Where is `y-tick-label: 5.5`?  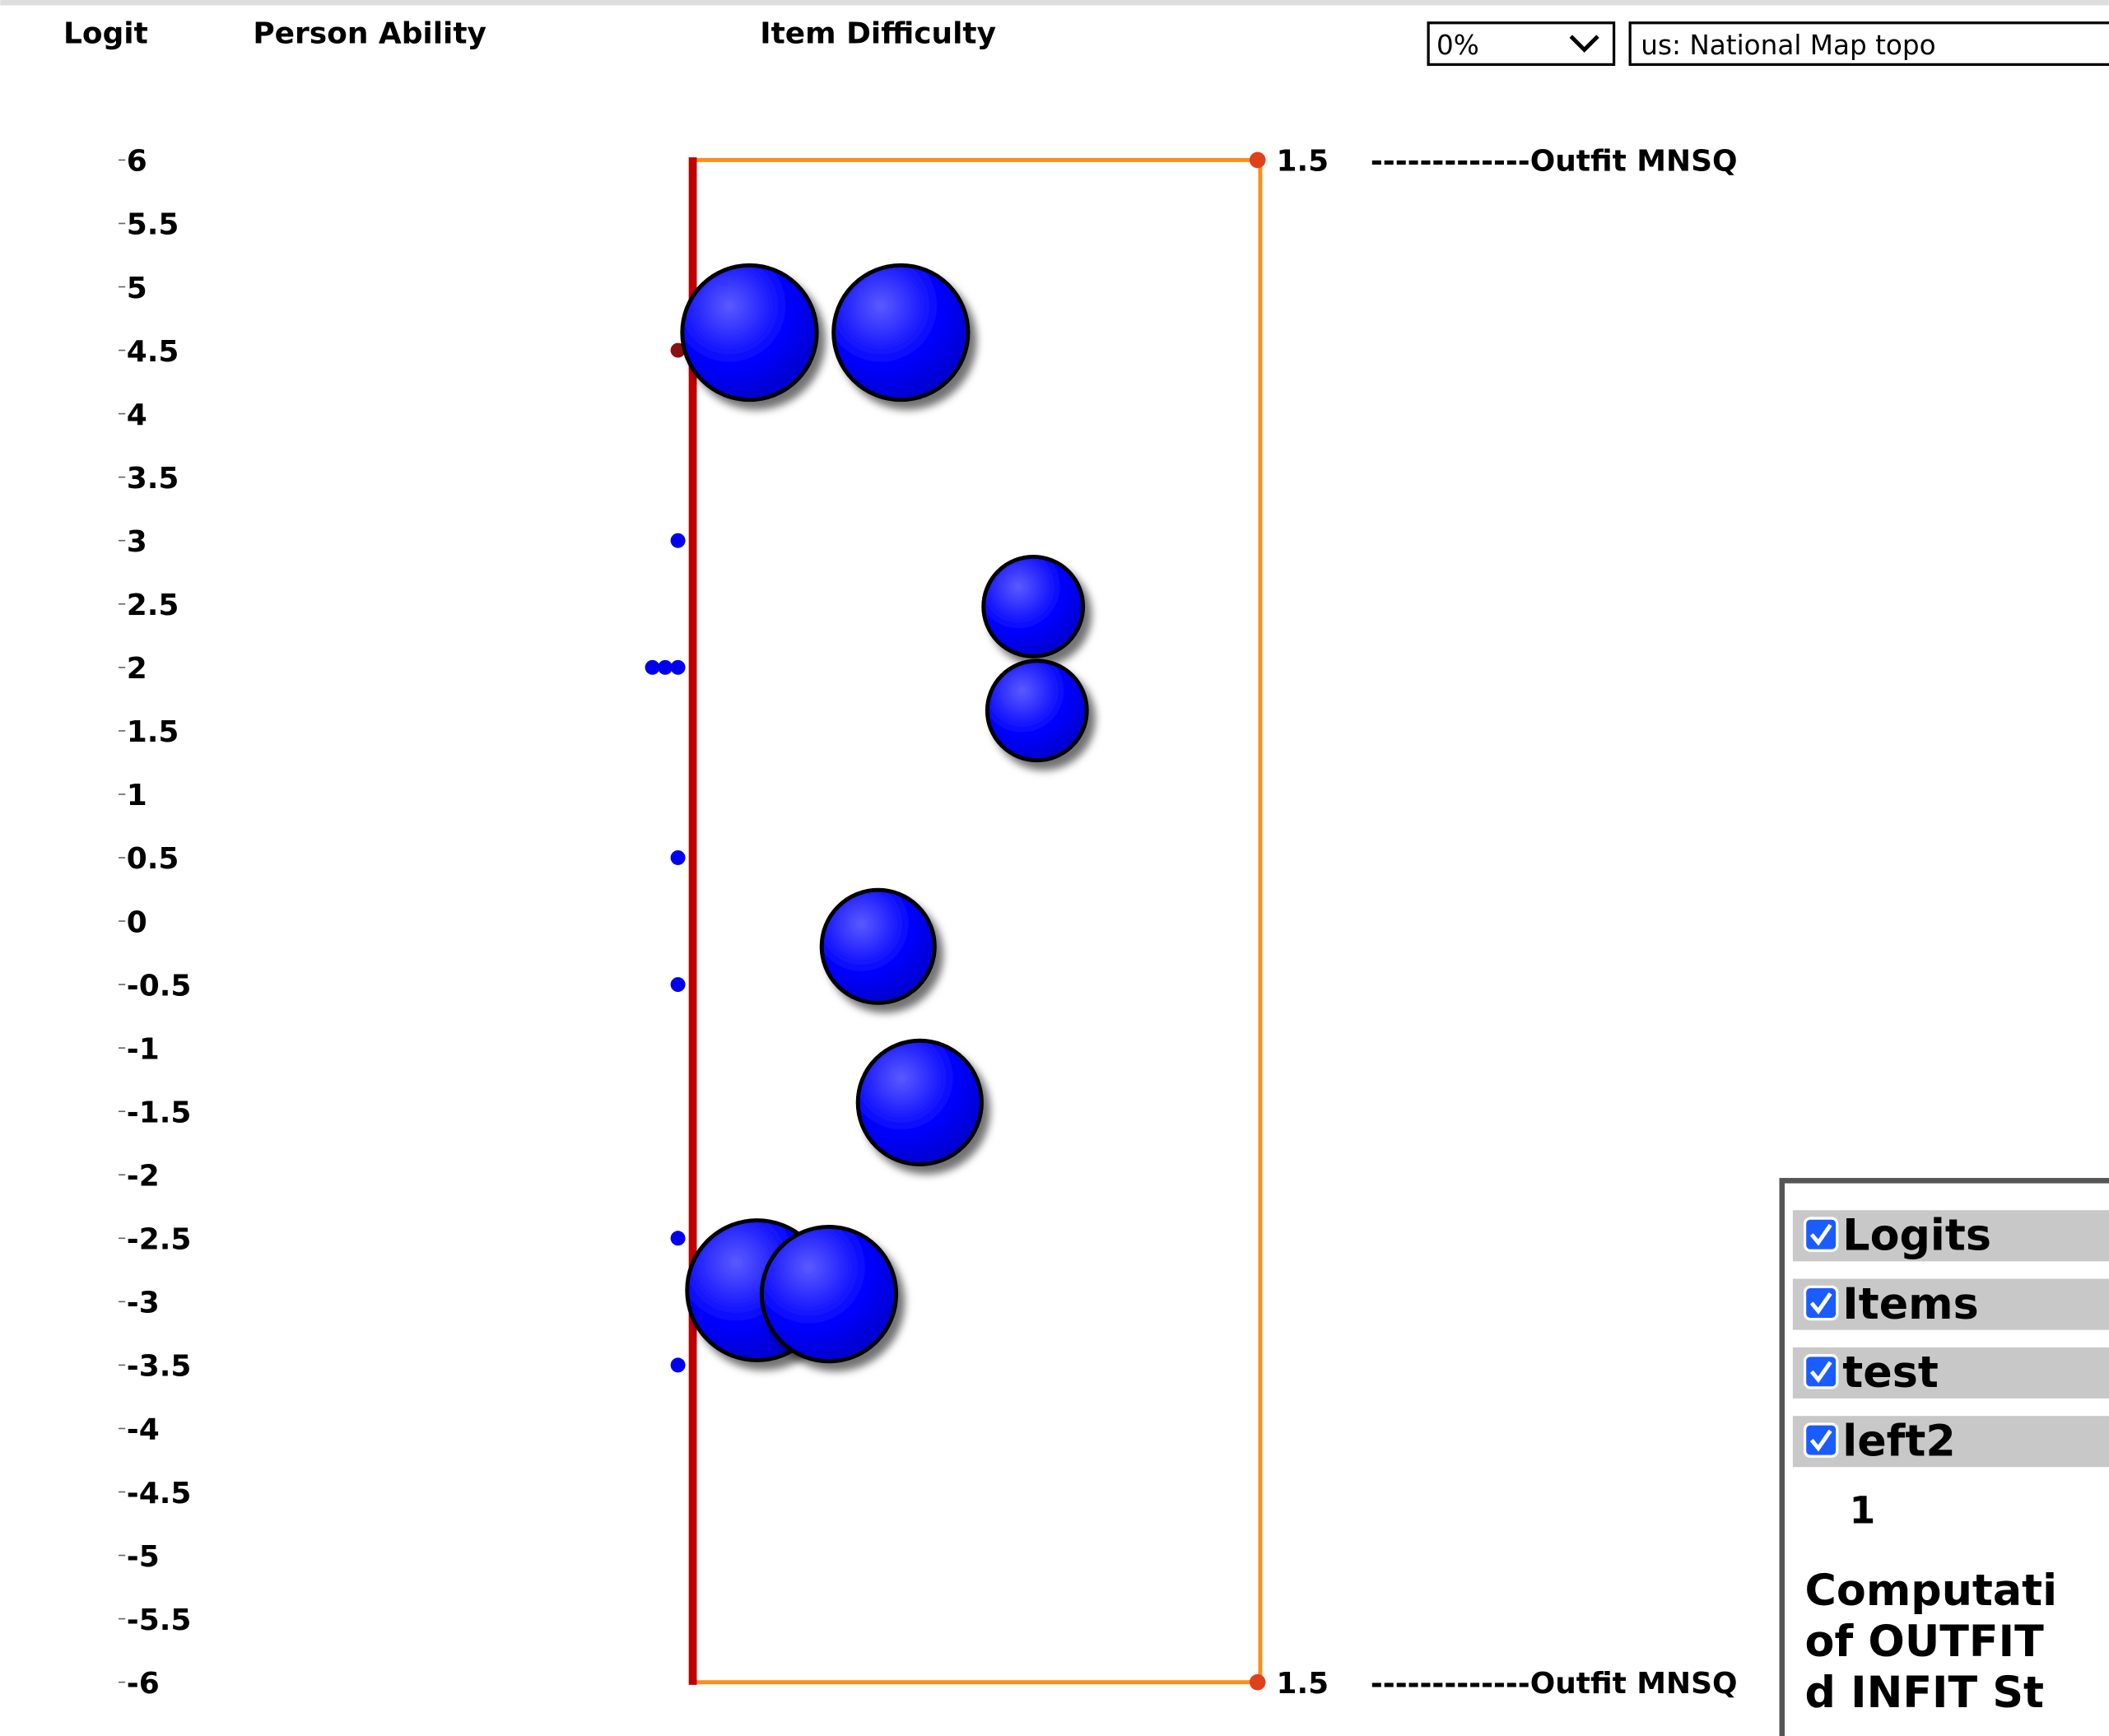 y-tick-label: 5.5 is located at coordinates (153, 225).